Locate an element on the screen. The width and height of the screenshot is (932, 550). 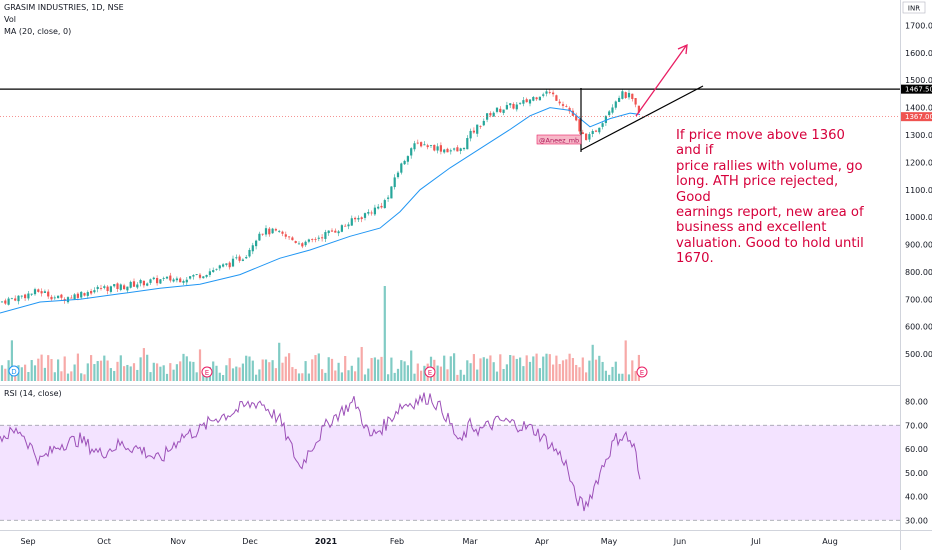
triangle-trendline is located at coordinates (642, 118).